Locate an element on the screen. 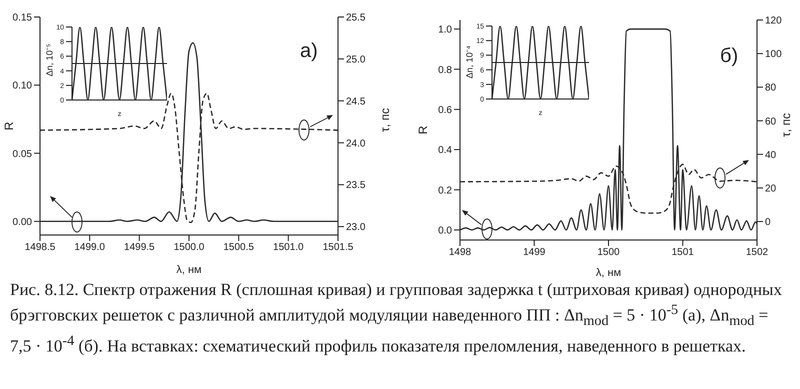  y2-tick-label: 20 is located at coordinates (771, 188).